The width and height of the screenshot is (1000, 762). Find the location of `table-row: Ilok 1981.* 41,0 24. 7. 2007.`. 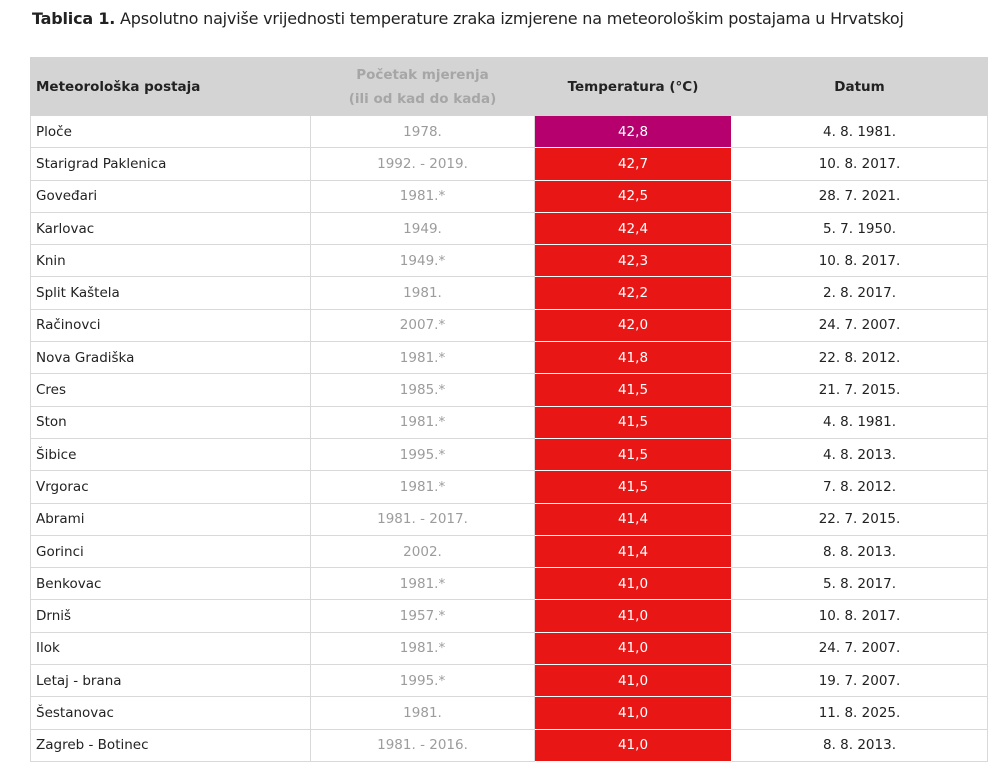

table-row: Ilok 1981.* 41,0 24. 7. 2007. is located at coordinates (509, 648).